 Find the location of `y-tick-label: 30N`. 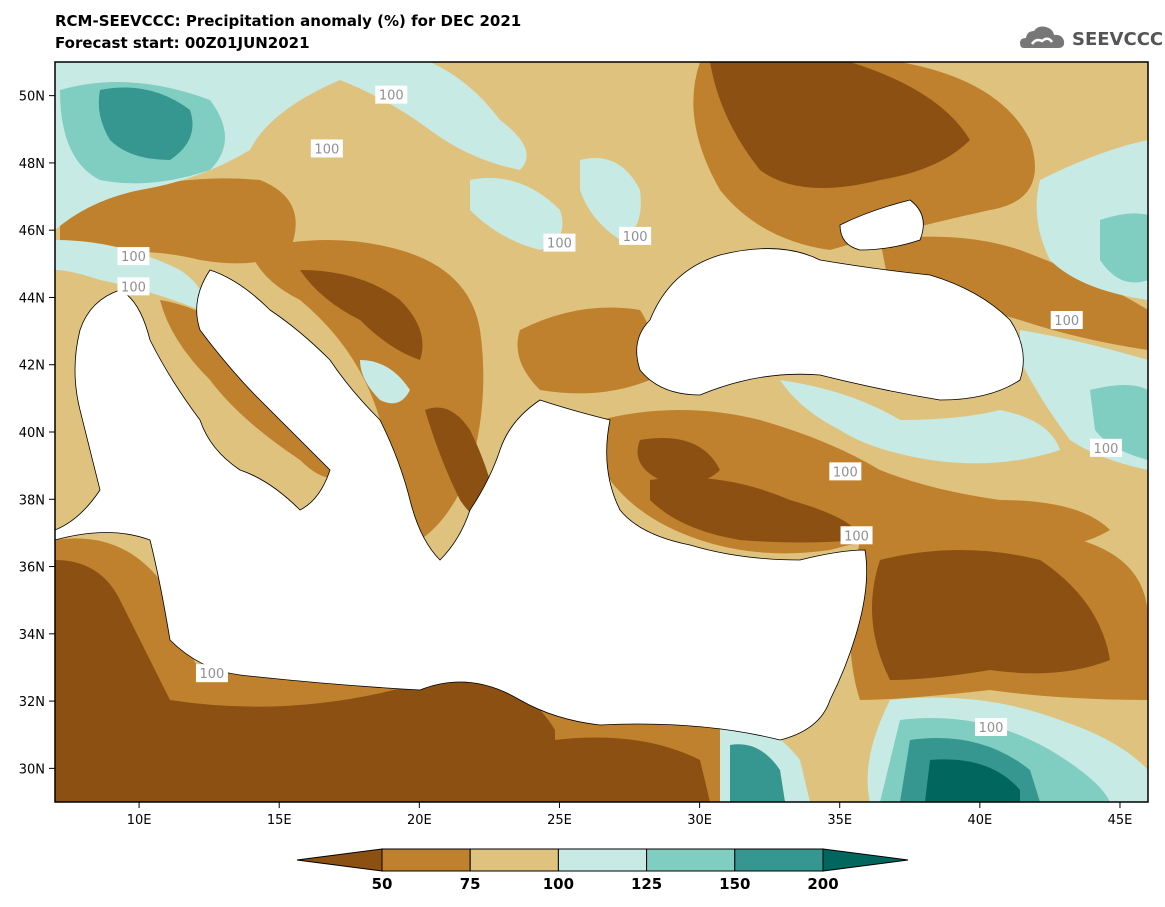

y-tick-label: 30N is located at coordinates (32, 769).